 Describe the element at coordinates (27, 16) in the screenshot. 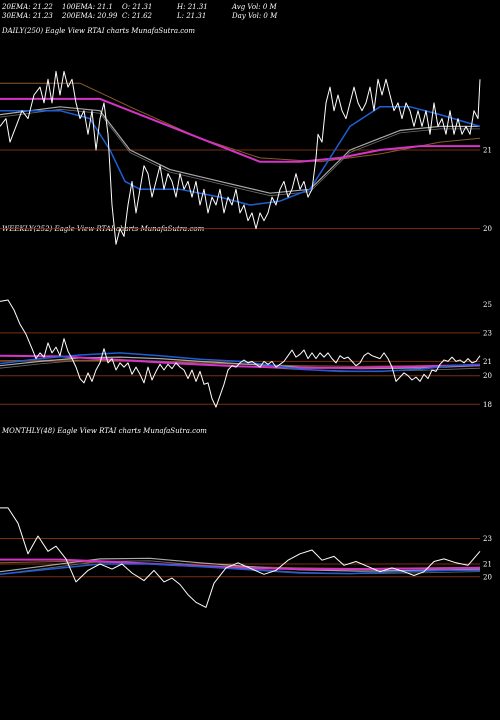

I see `header-30ema: 30EMA: 21.23` at that location.